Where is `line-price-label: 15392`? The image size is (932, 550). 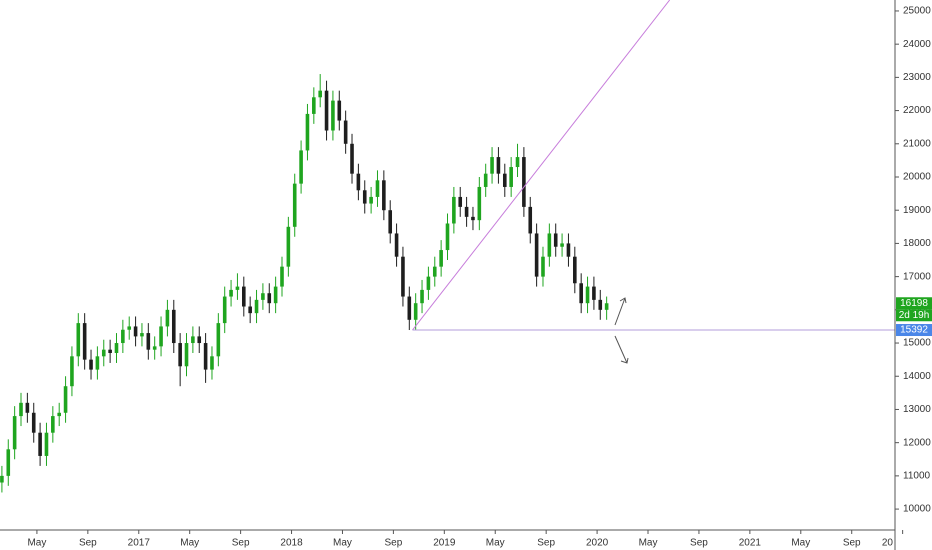
line-price-label: 15392 is located at coordinates (914, 330).